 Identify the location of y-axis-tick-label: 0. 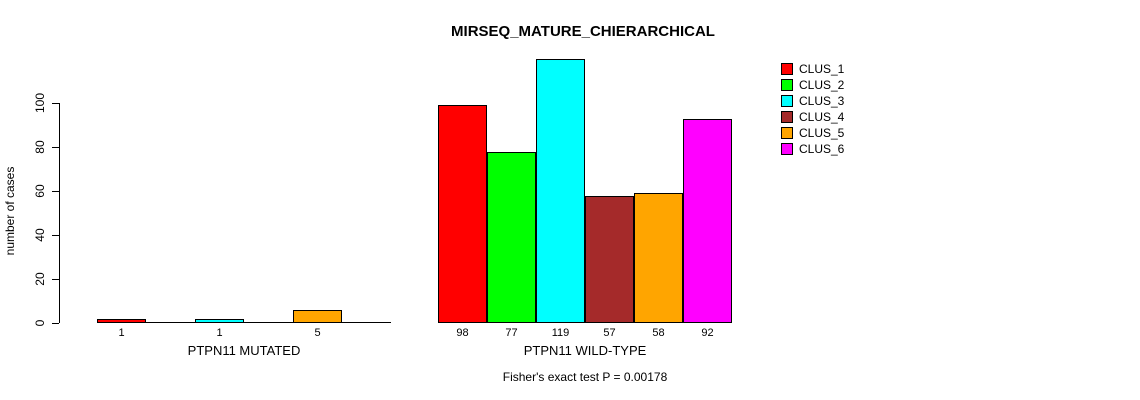
(40, 323).